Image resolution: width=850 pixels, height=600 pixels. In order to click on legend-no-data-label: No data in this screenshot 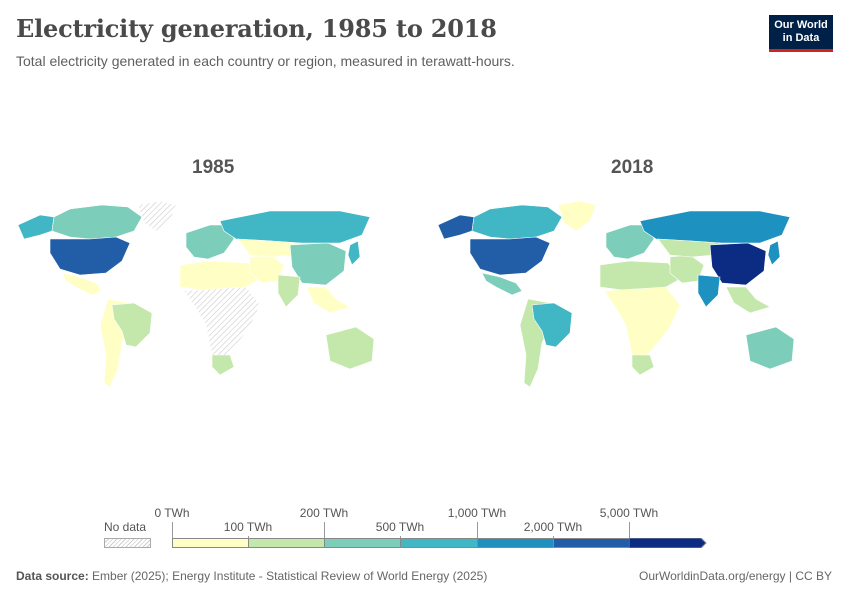, I will do `click(125, 527)`.